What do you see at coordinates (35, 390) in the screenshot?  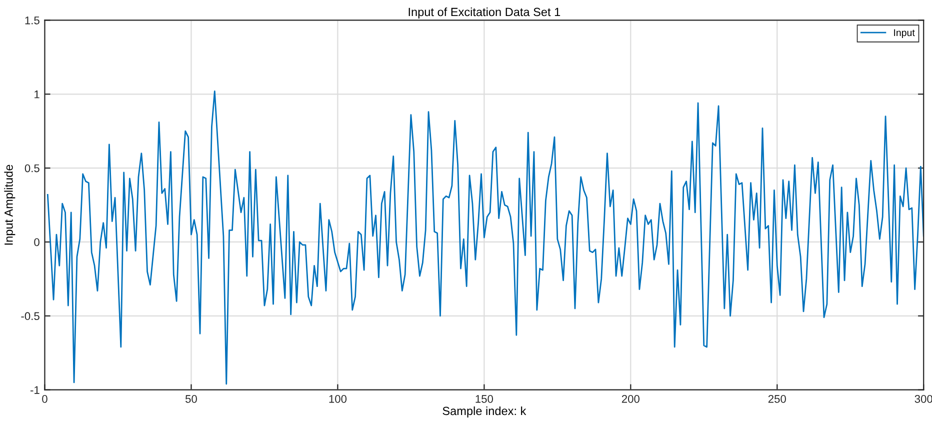 I see `y-tick-label: -1` at bounding box center [35, 390].